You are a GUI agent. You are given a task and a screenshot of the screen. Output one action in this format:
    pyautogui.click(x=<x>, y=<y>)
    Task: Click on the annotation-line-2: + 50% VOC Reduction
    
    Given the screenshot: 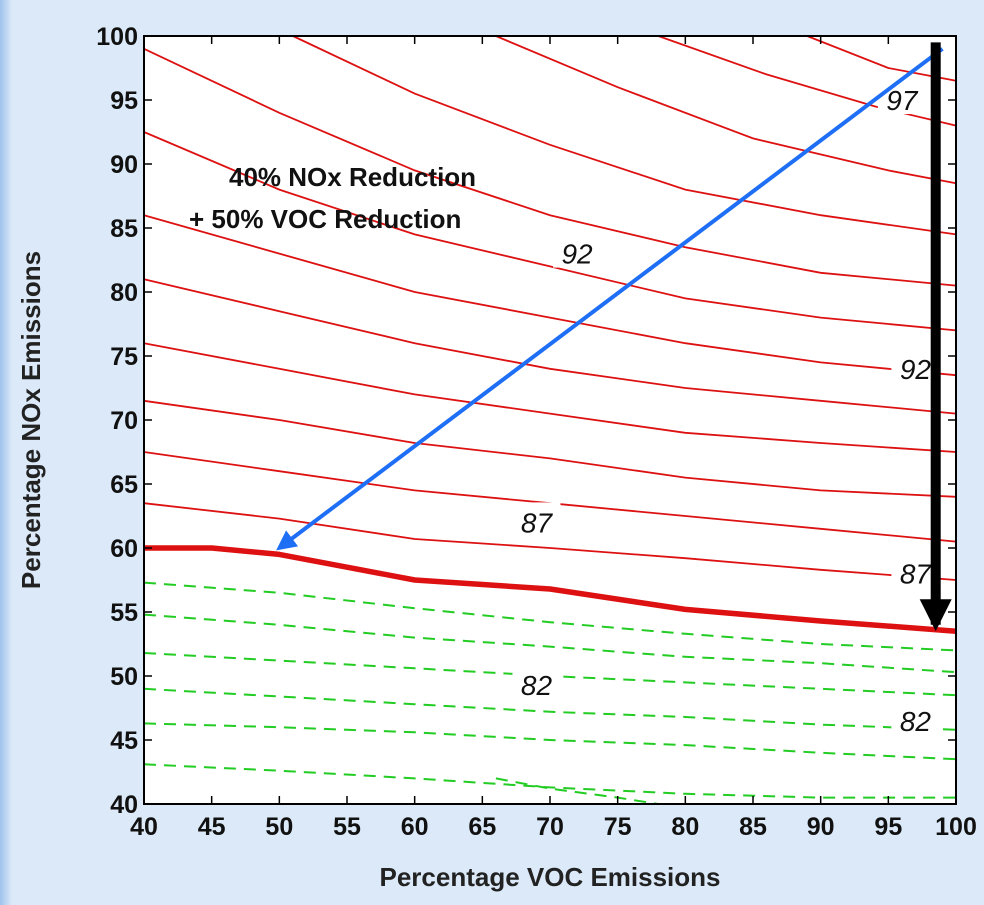 What is the action you would take?
    pyautogui.click(x=325, y=219)
    